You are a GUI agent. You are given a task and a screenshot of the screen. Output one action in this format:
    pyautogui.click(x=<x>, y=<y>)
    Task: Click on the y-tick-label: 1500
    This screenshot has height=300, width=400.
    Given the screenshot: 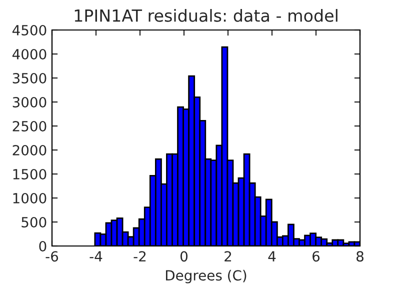 What is the action you would take?
    pyautogui.click(x=29, y=174)
    